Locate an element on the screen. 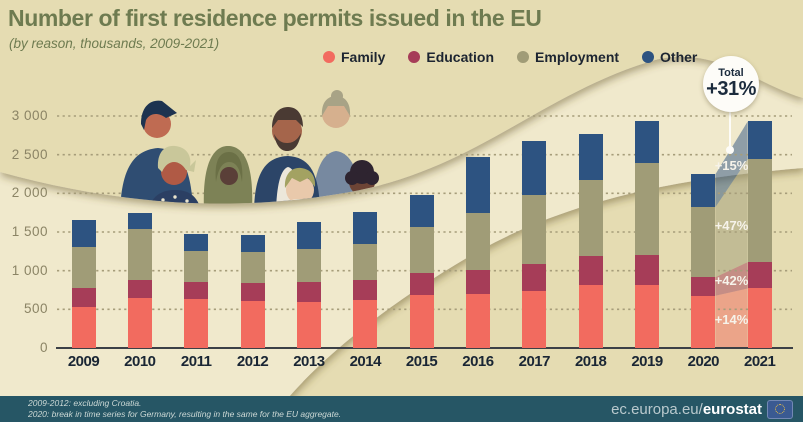 The width and height of the screenshot is (803, 422). bar-segment-education-2017 is located at coordinates (534, 278).